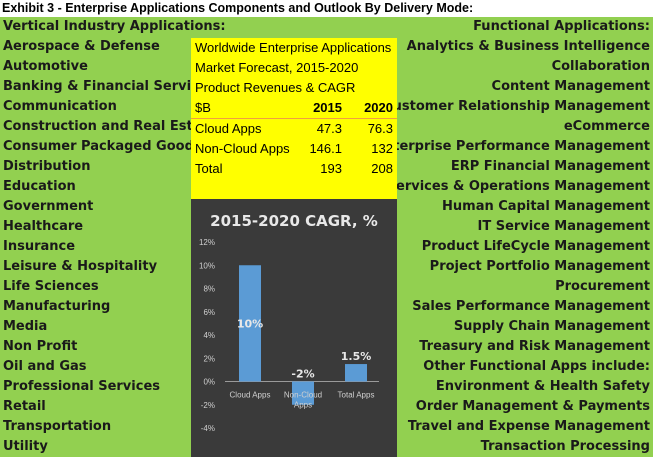 This screenshot has width=653, height=457. What do you see at coordinates (60, 106) in the screenshot?
I see `industry-list-item: Communication` at bounding box center [60, 106].